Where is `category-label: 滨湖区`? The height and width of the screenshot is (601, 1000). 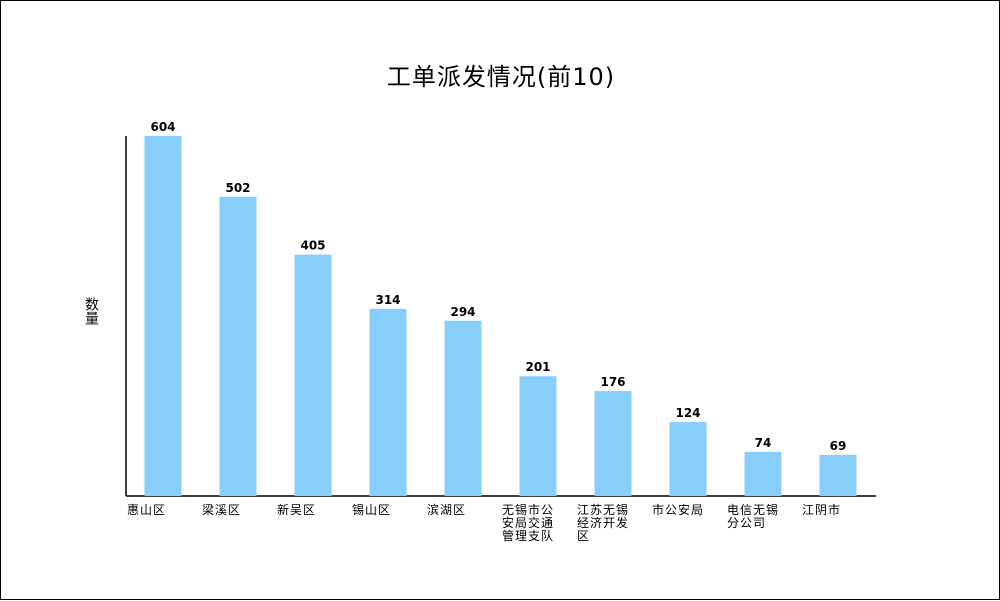
category-label: 滨湖区 is located at coordinates (446, 509).